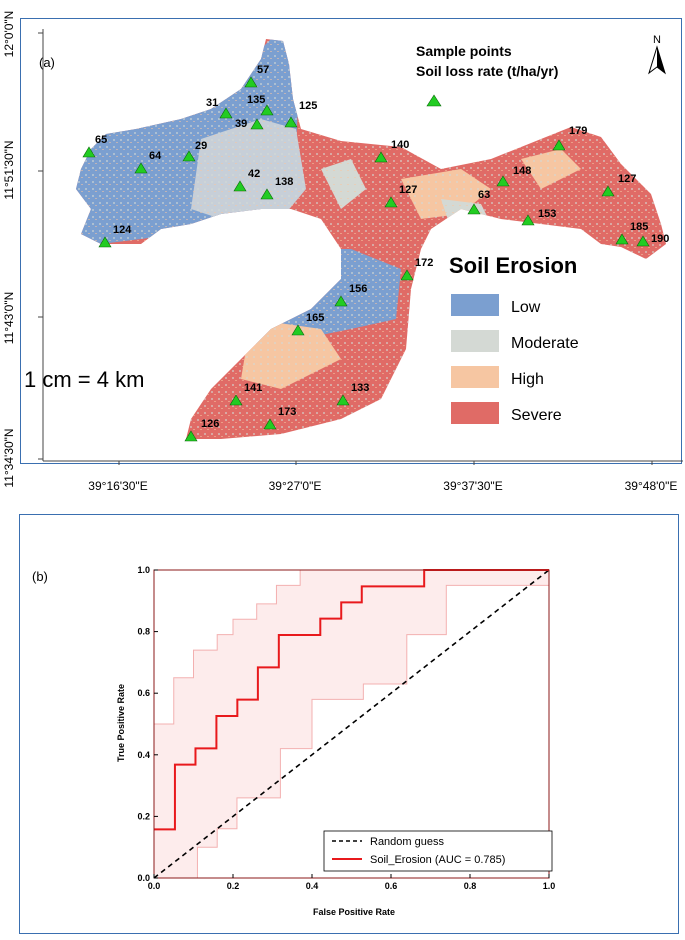 Image resolution: width=685 pixels, height=940 pixels. I want to click on sample-point-label: 140, so click(400, 145).